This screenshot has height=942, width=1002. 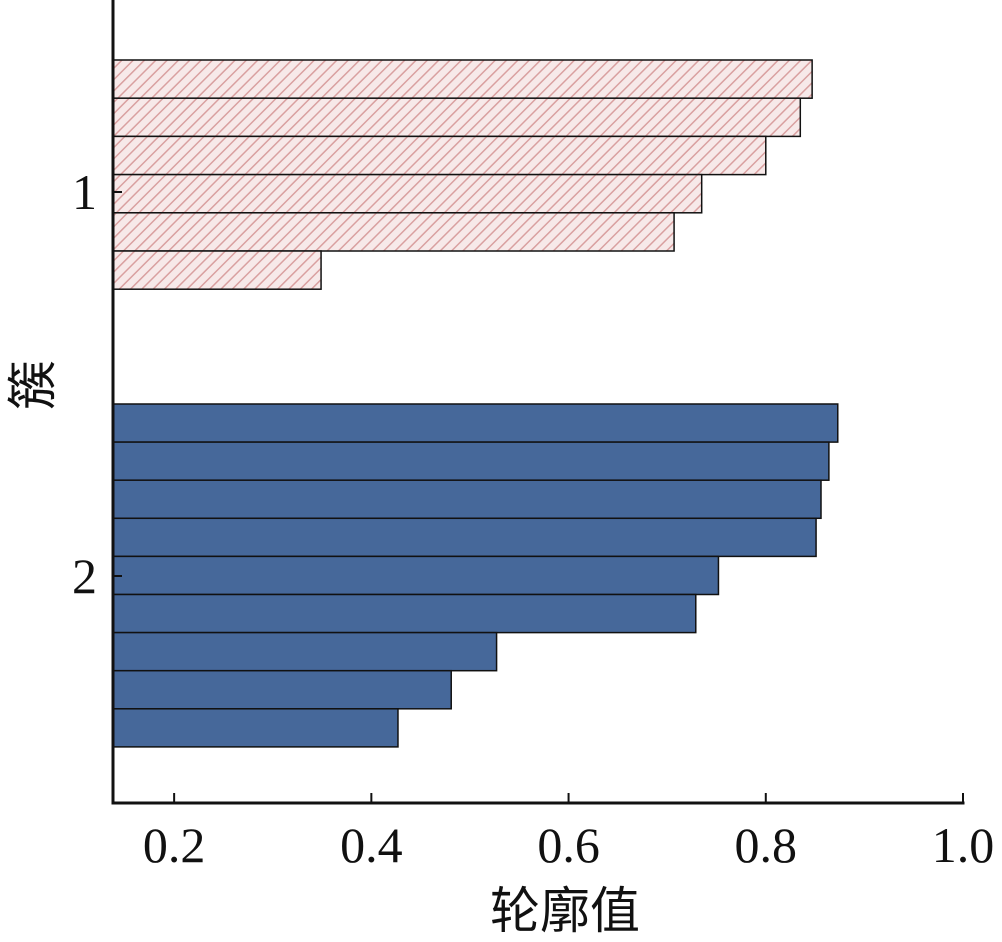 I want to click on x-tick-label: 1.0, so click(x=963, y=845).